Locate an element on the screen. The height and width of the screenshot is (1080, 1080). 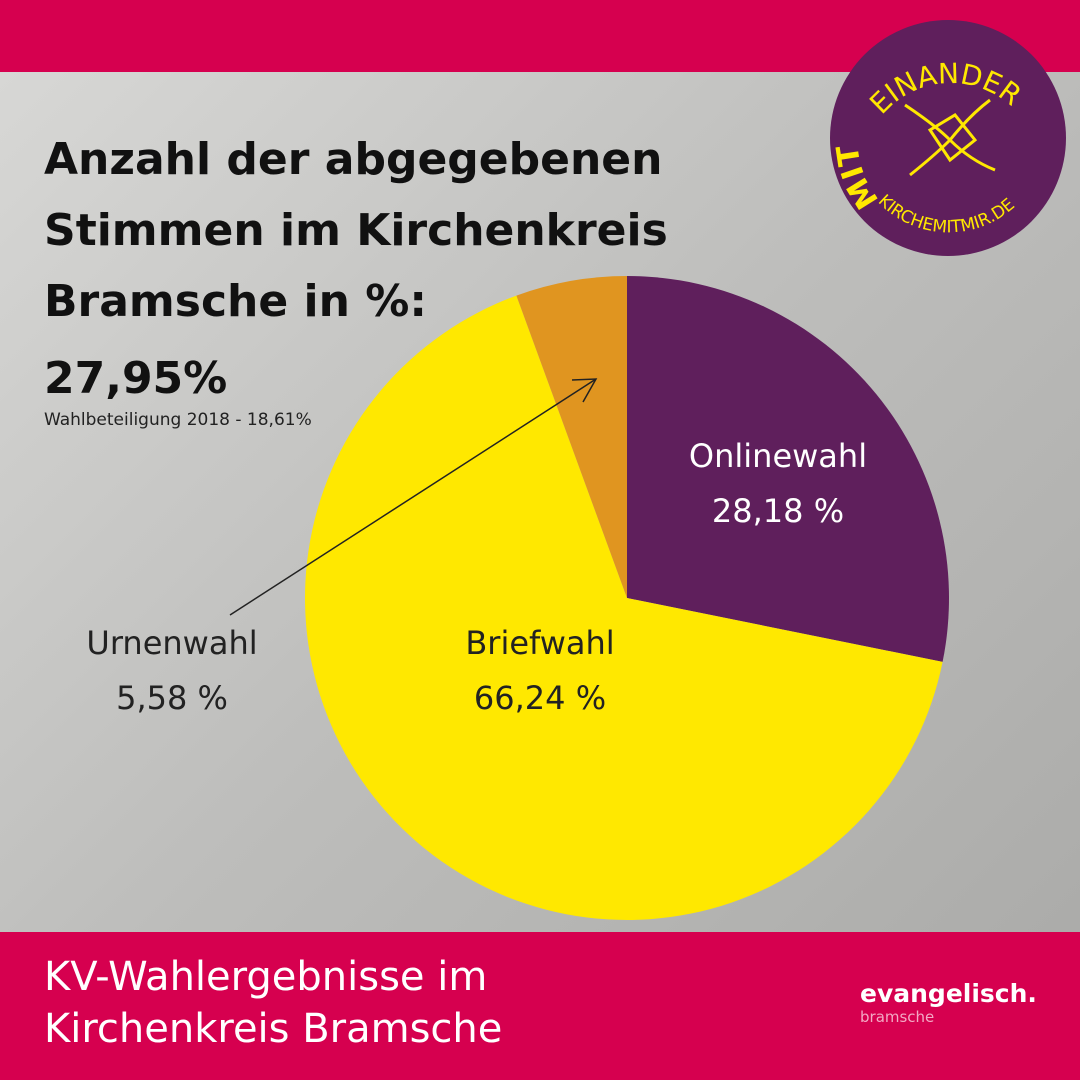
slice-label: Urnenwahl is located at coordinates (171, 643).